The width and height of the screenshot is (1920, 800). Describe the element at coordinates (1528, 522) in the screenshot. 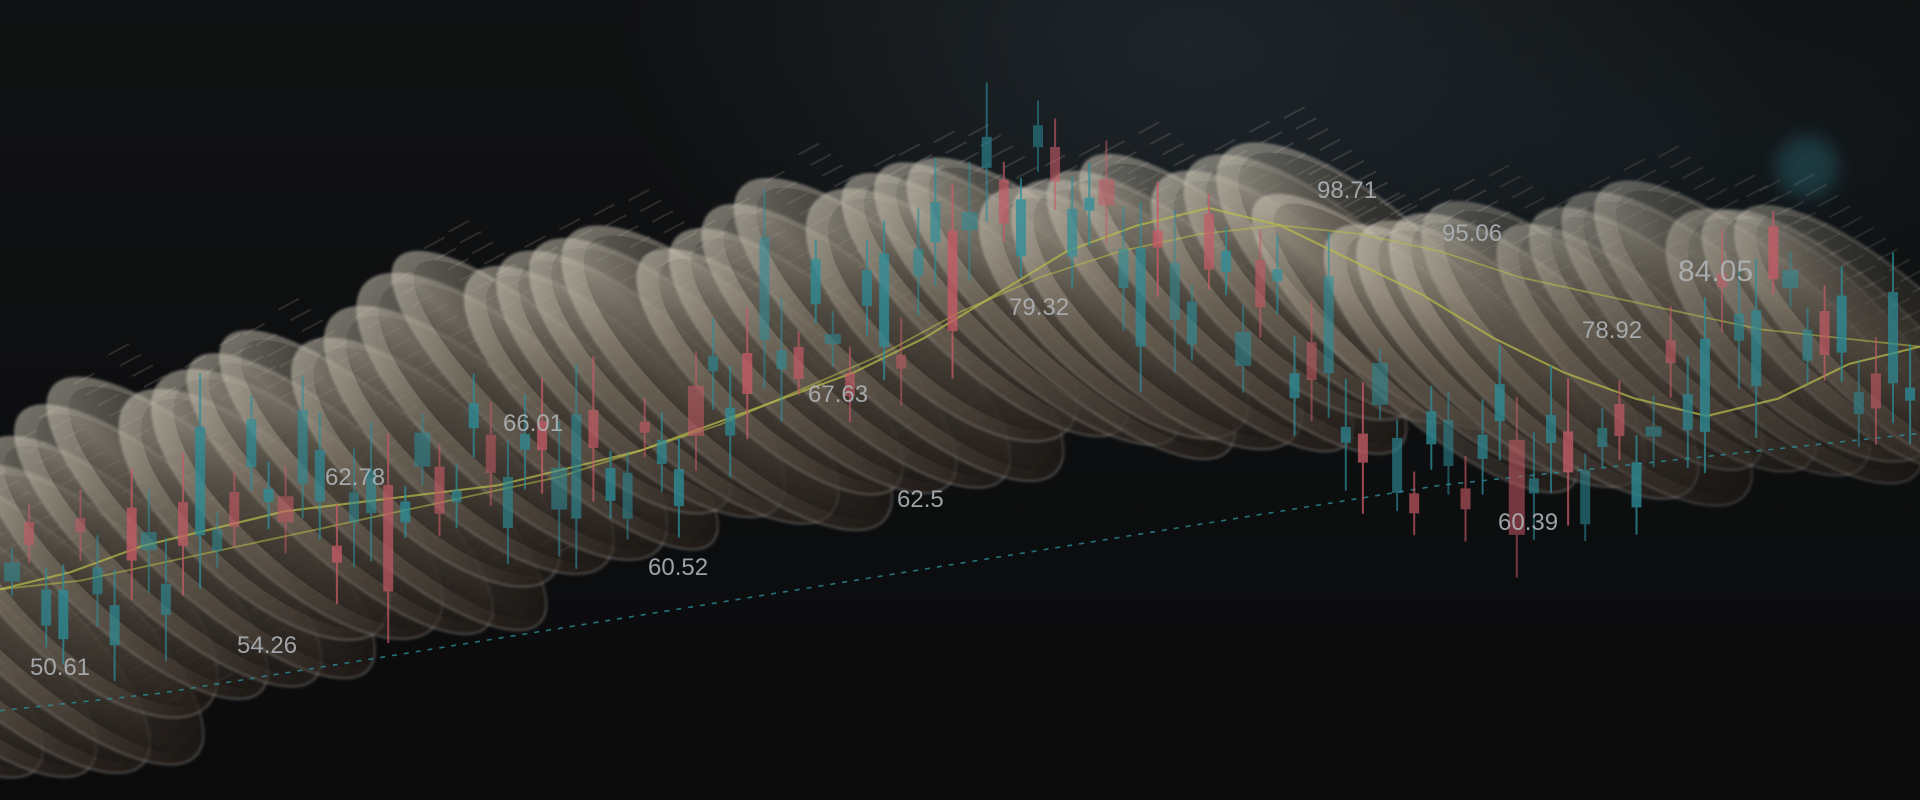

I see `price-label: 60.39` at that location.